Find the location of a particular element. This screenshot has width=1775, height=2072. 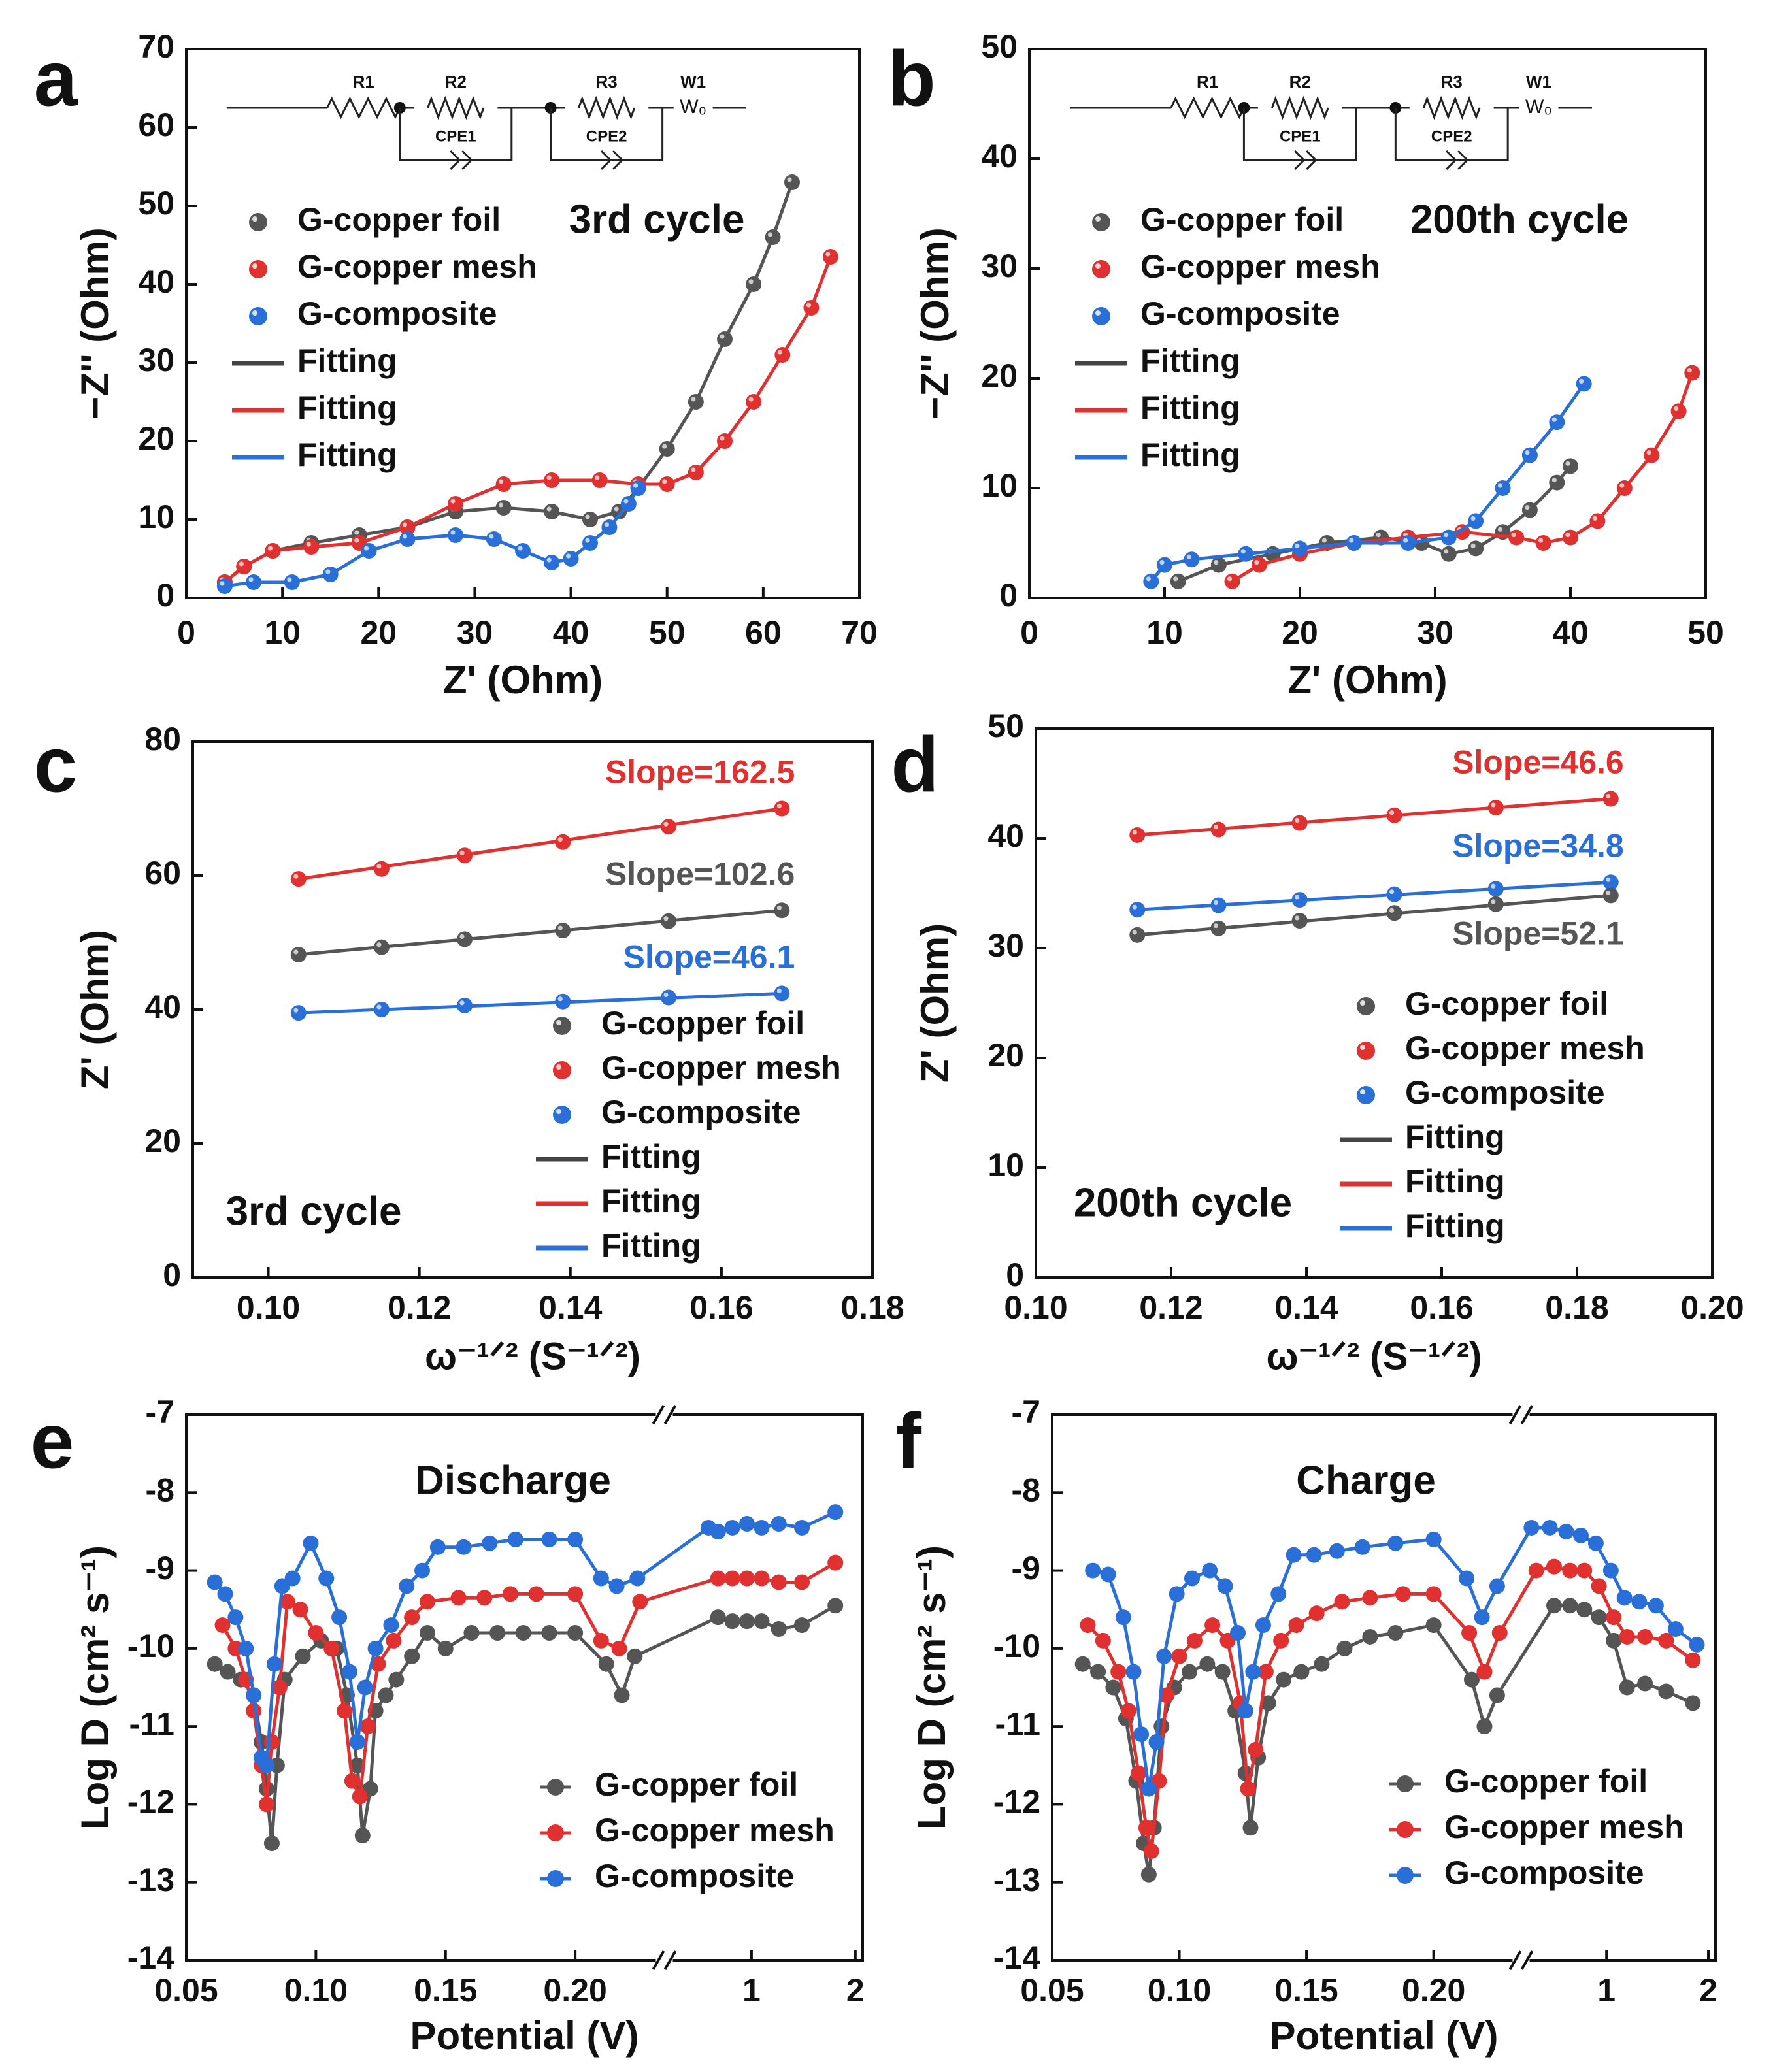

x-tick-label: 0.12 is located at coordinates (1171, 1307).